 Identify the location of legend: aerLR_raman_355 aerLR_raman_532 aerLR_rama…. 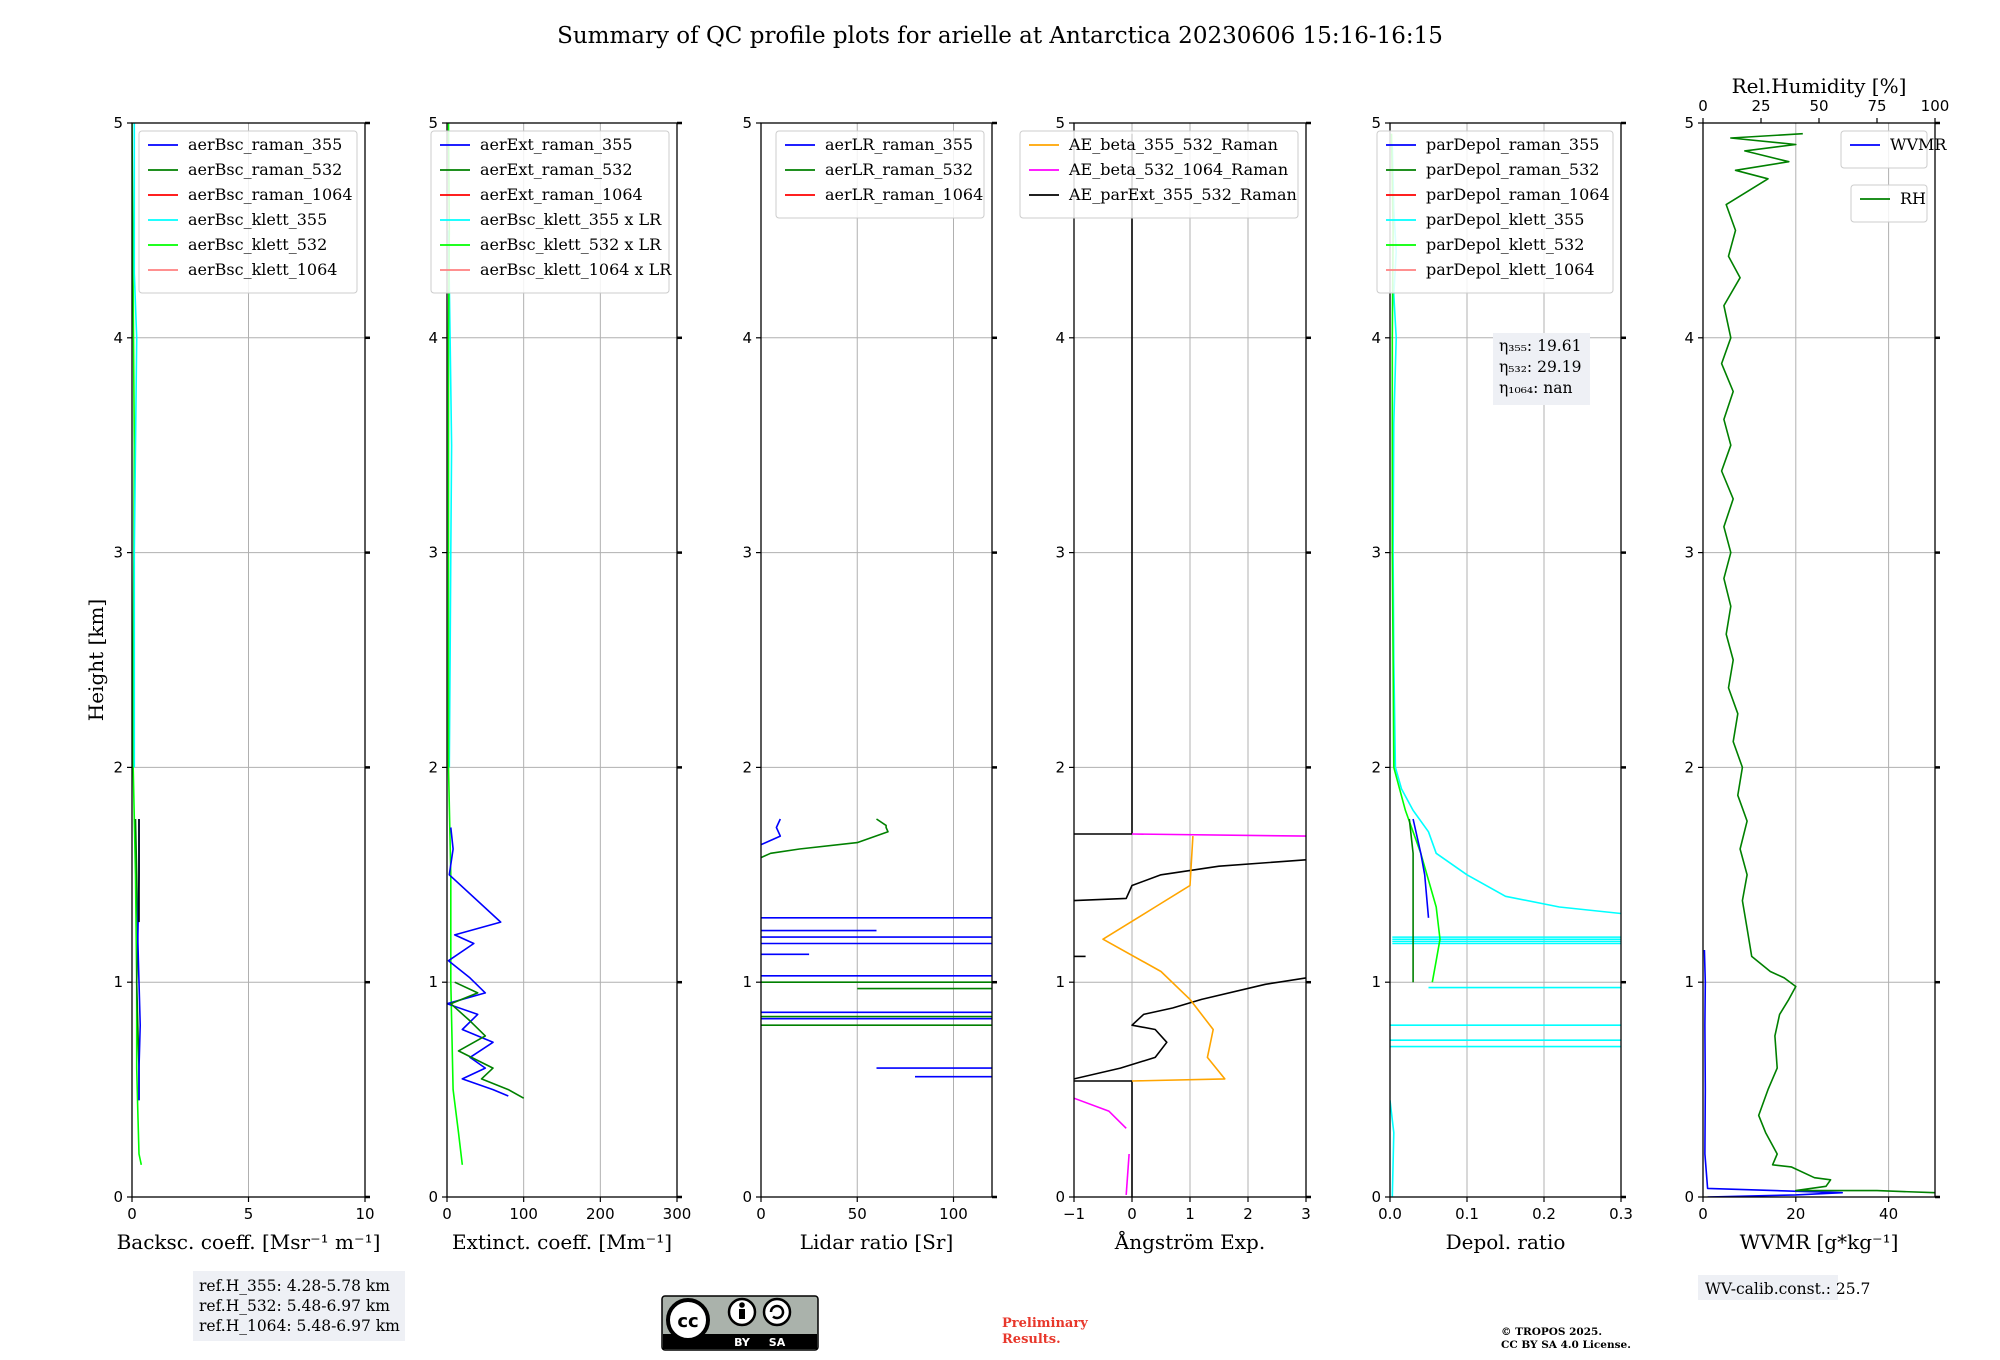
(880, 174).